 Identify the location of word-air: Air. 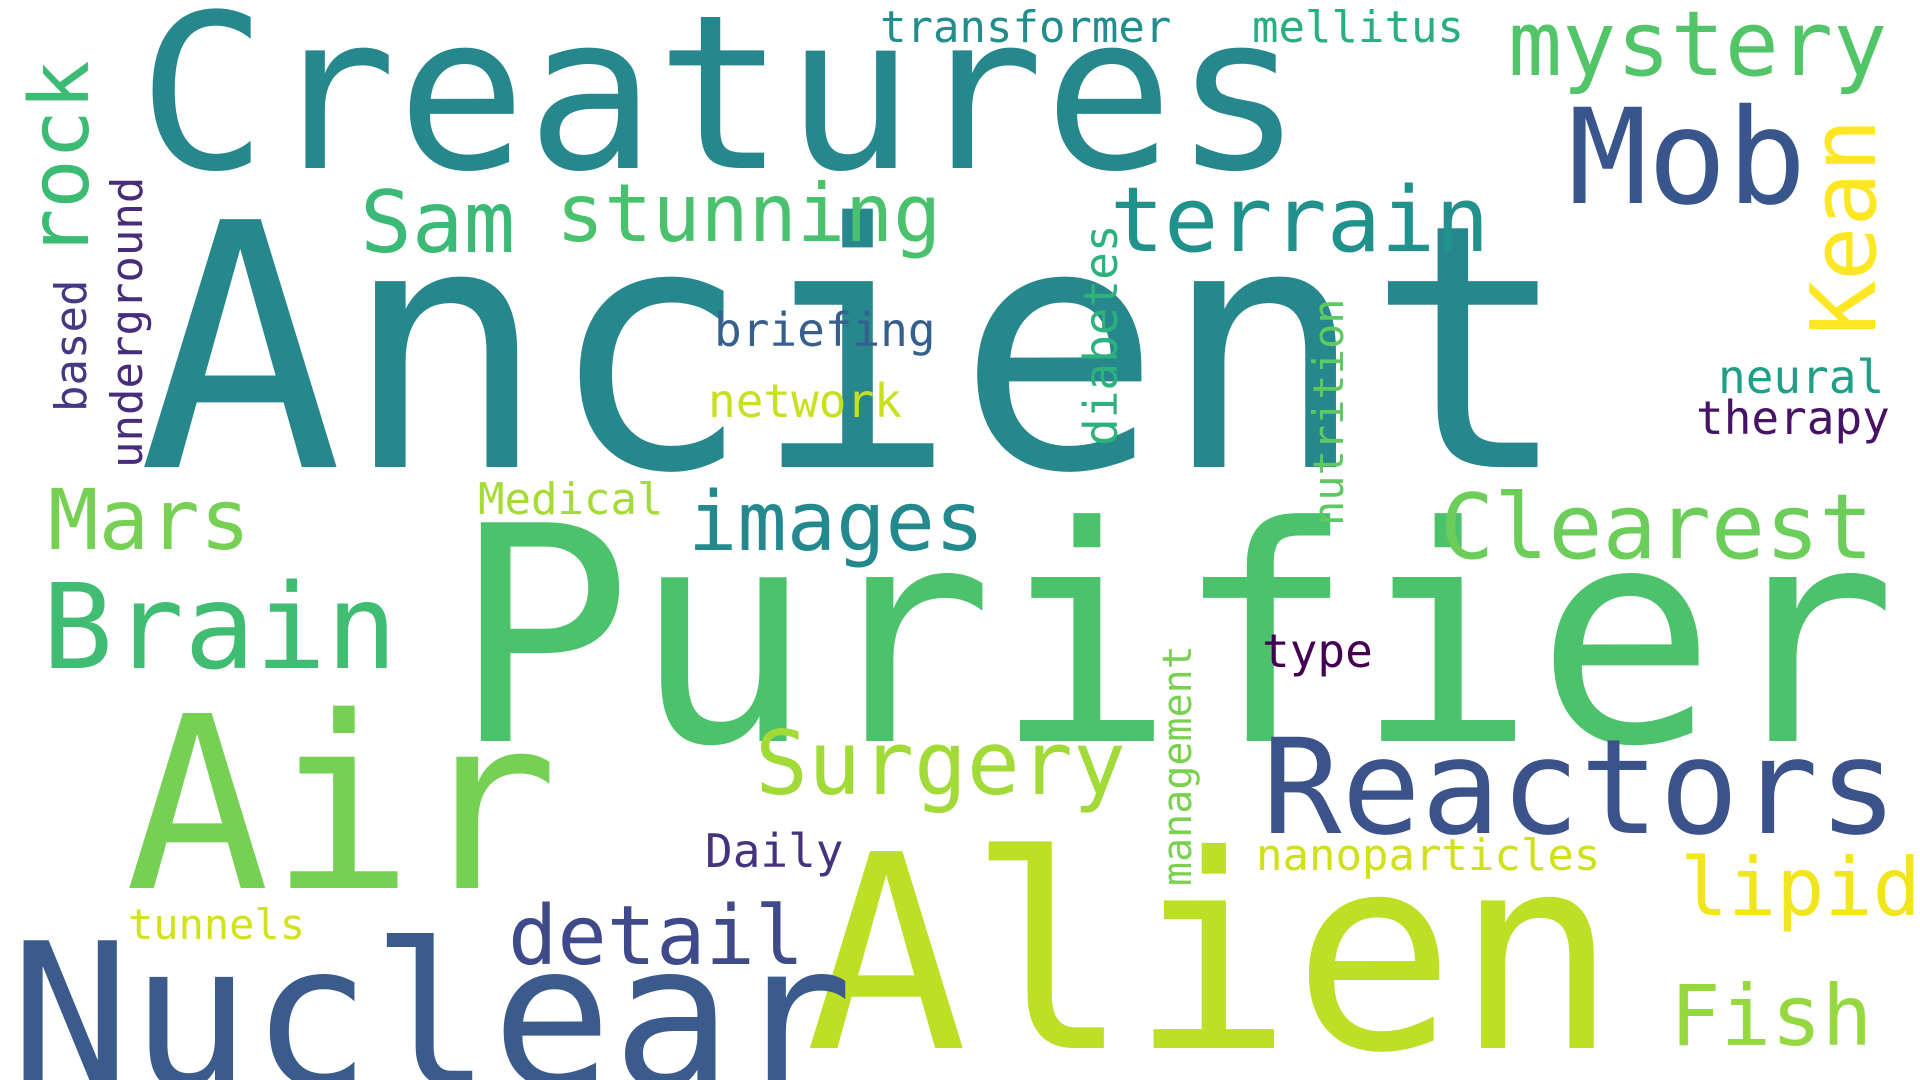
(342, 805).